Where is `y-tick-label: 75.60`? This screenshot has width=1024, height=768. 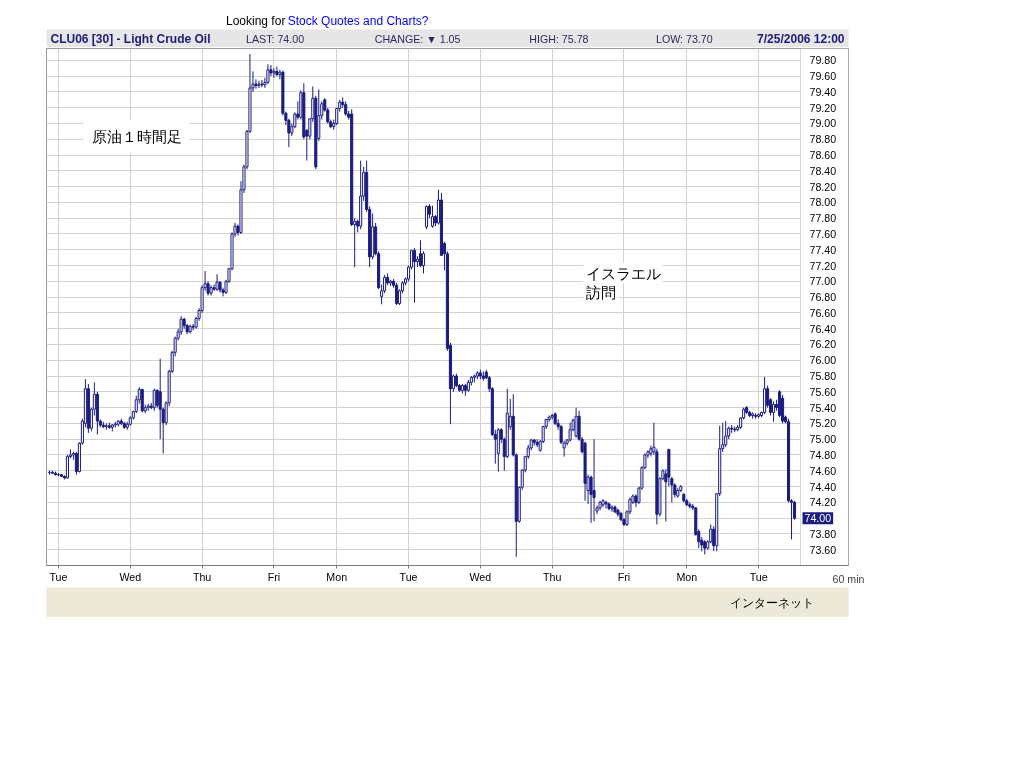 y-tick-label: 75.60 is located at coordinates (823, 391).